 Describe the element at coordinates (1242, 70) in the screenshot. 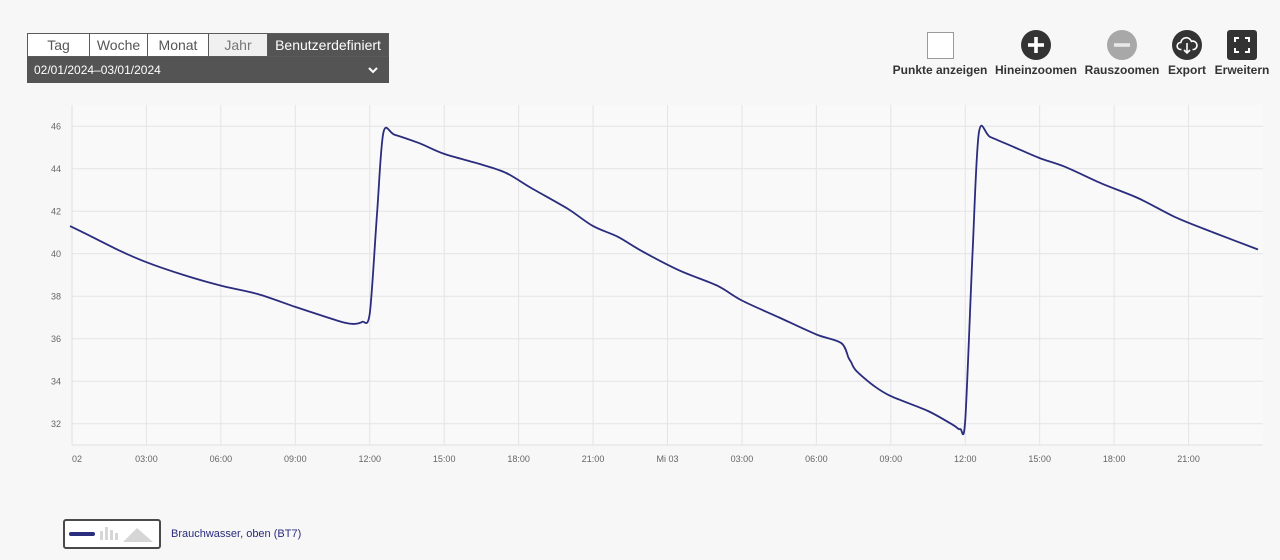

I see `expand-label: Erweitern` at that location.